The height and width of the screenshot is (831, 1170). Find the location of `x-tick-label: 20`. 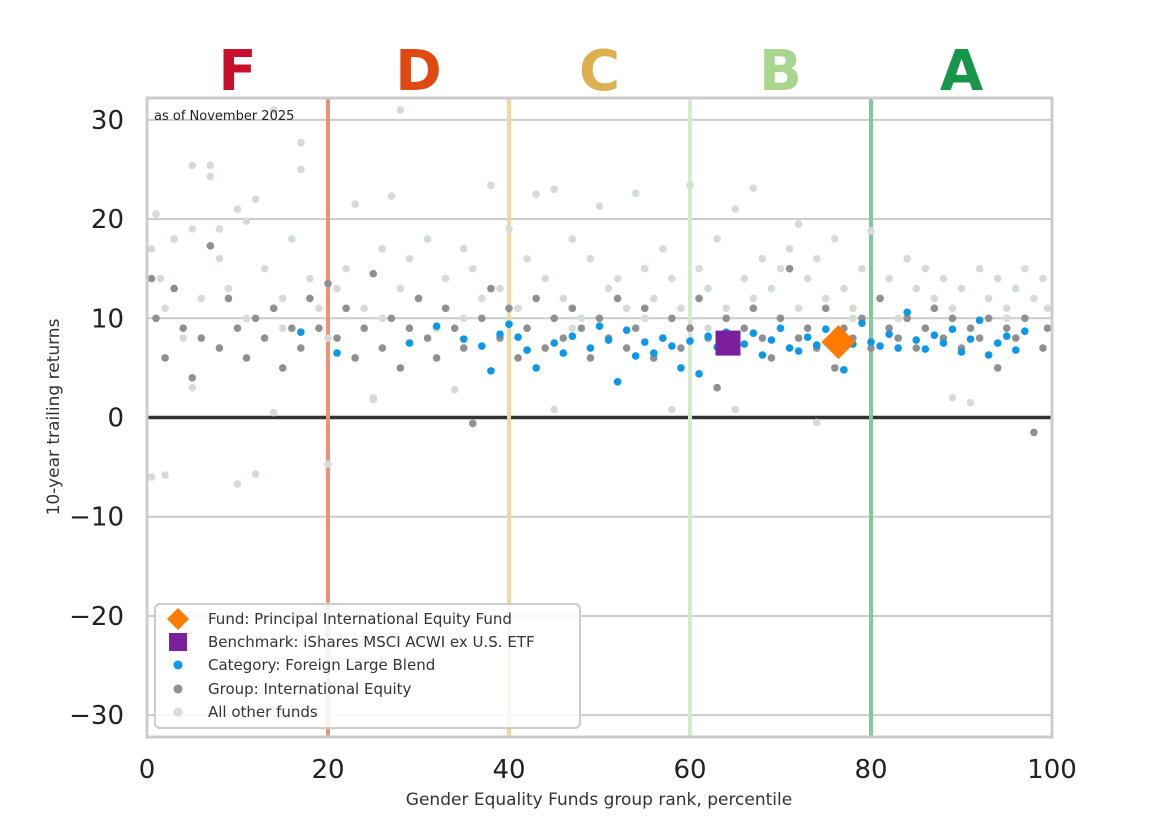

x-tick-label: 20 is located at coordinates (327, 770).